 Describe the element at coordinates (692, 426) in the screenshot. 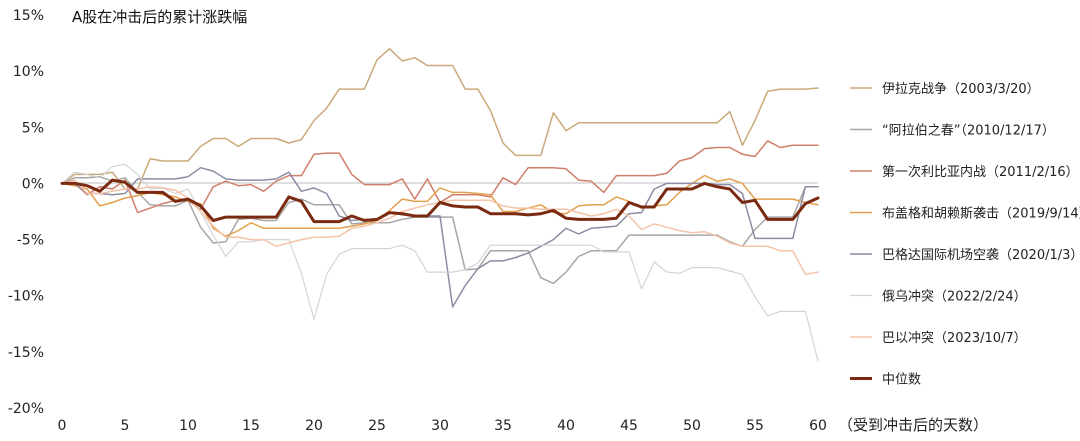

I see `x-tick-label: 50` at that location.